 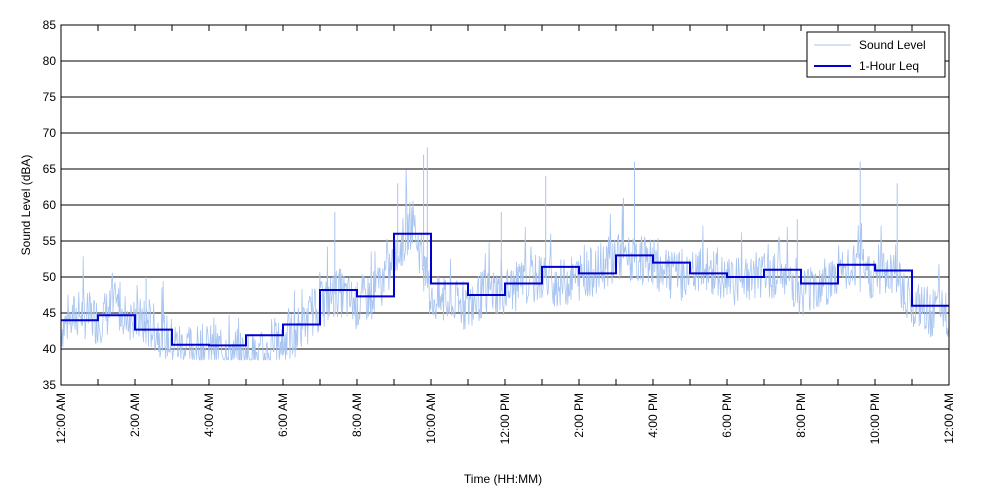 What do you see at coordinates (50, 133) in the screenshot?
I see `y-tick-label: 70` at bounding box center [50, 133].